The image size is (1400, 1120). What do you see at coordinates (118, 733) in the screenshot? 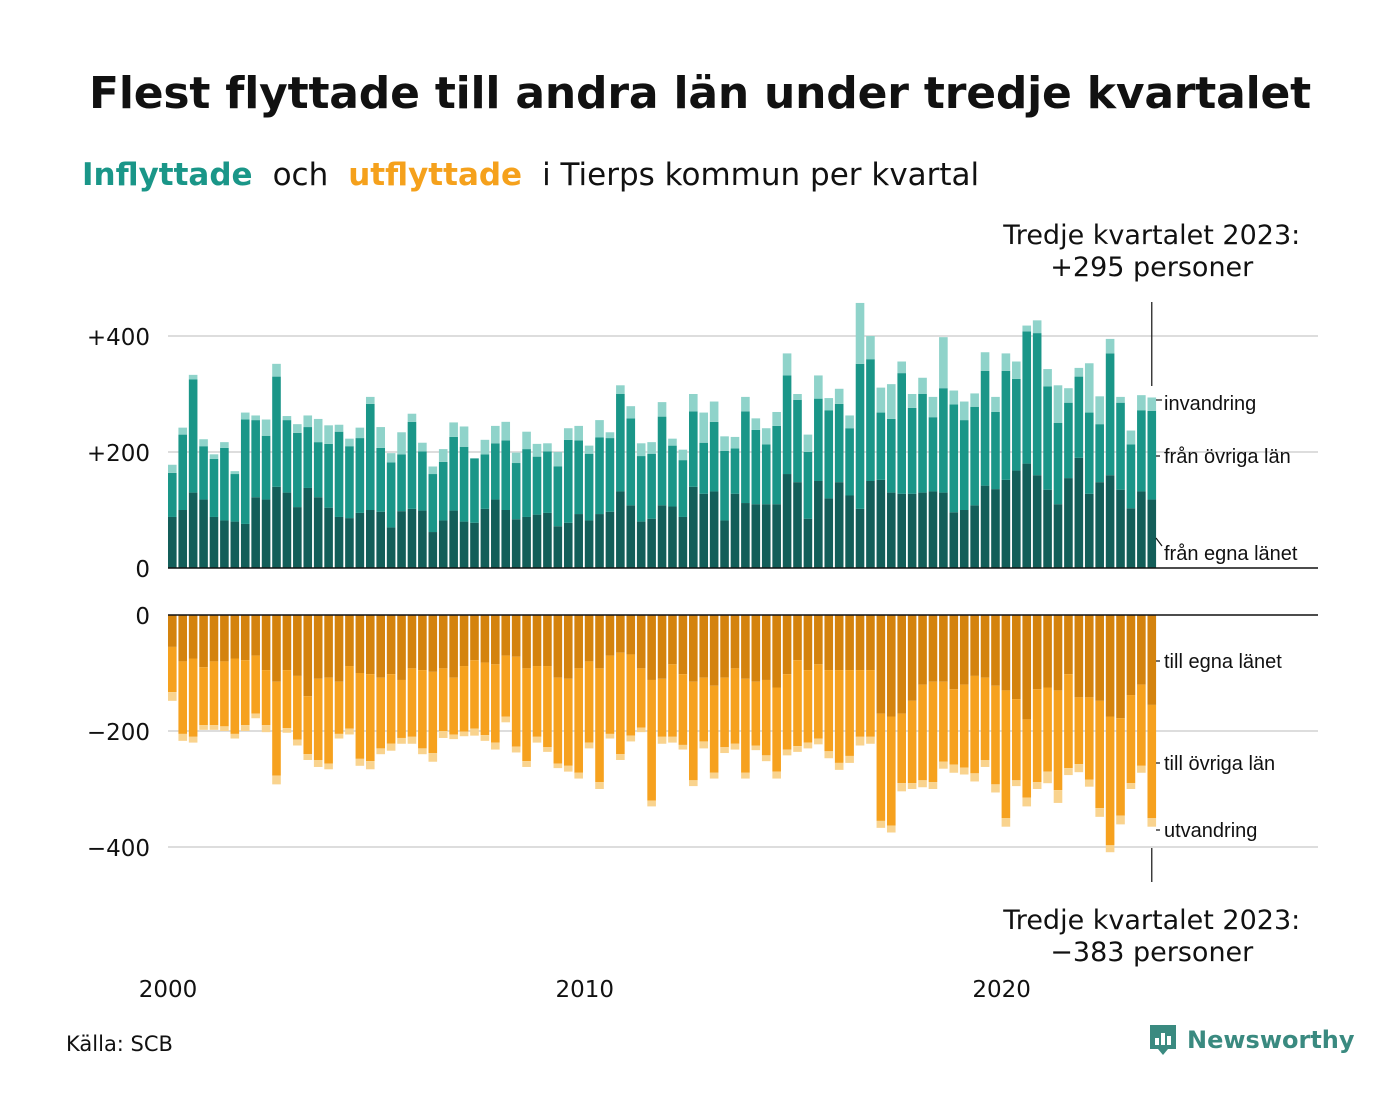
I see `bottom-ytick-label: −200` at bounding box center [118, 733].